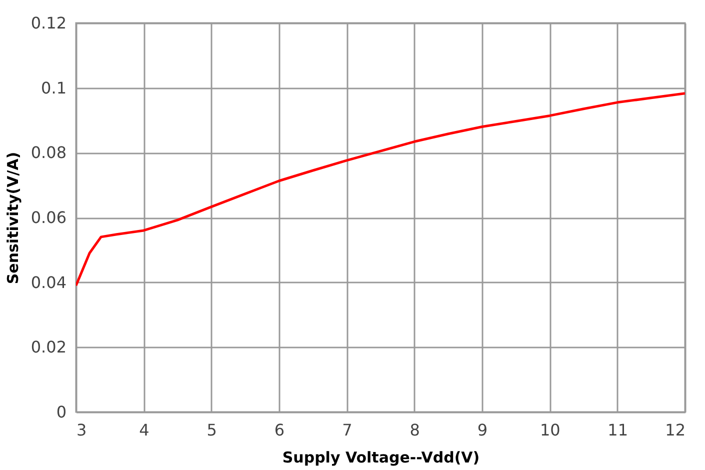  What do you see at coordinates (48, 23) in the screenshot?
I see `y-tick-label: 0.12` at bounding box center [48, 23].